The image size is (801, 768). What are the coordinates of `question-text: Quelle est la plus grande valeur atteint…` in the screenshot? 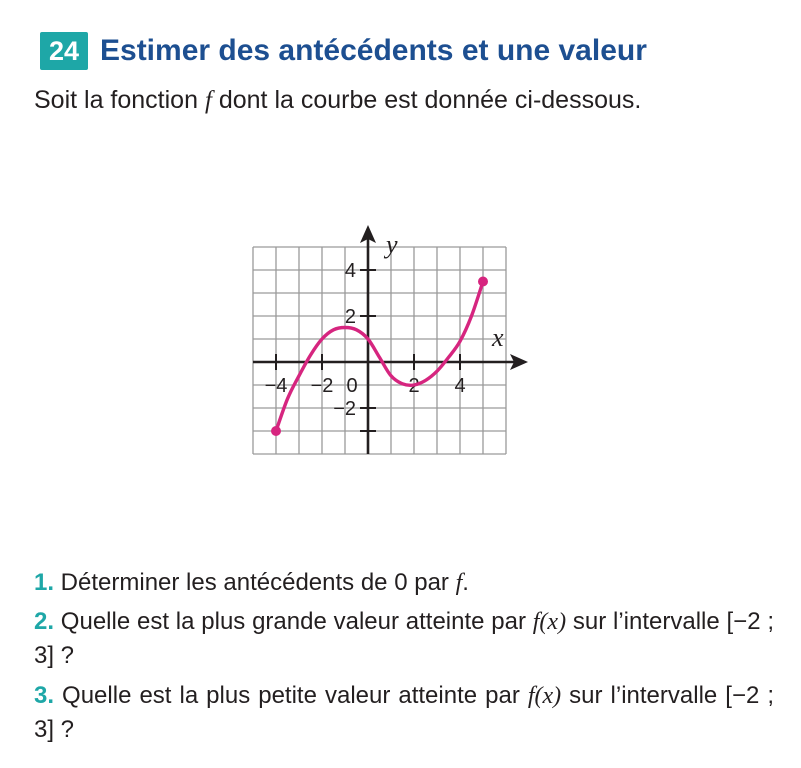 It's located at (293, 621).